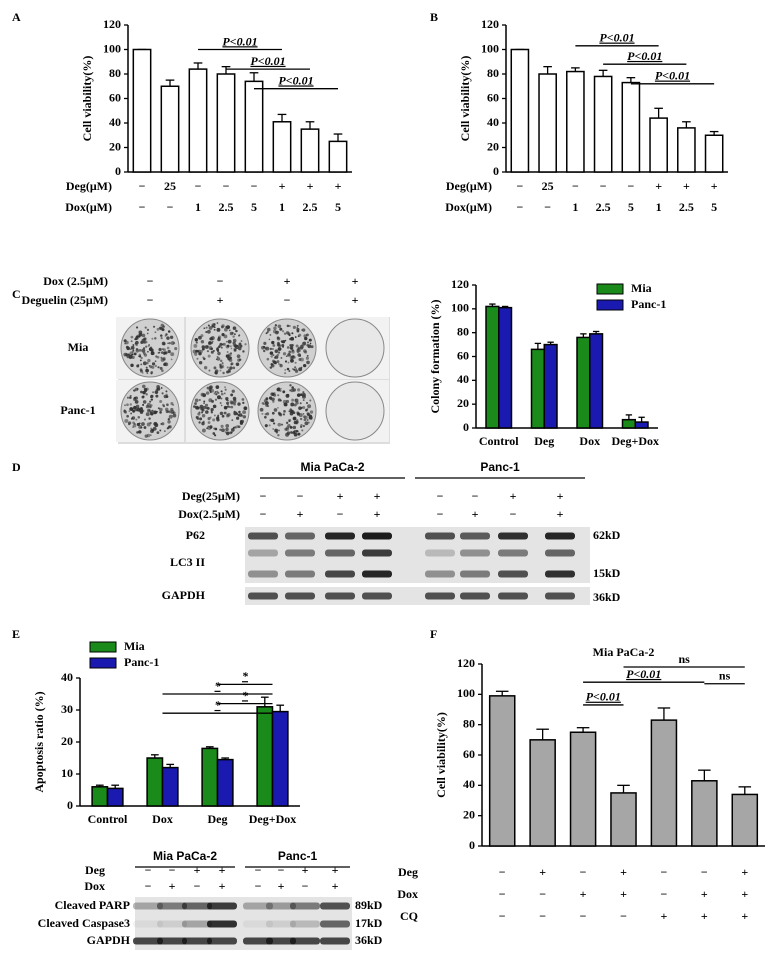 This screenshot has width=770, height=958. I want to click on condition-label: CQ, so click(409, 916).